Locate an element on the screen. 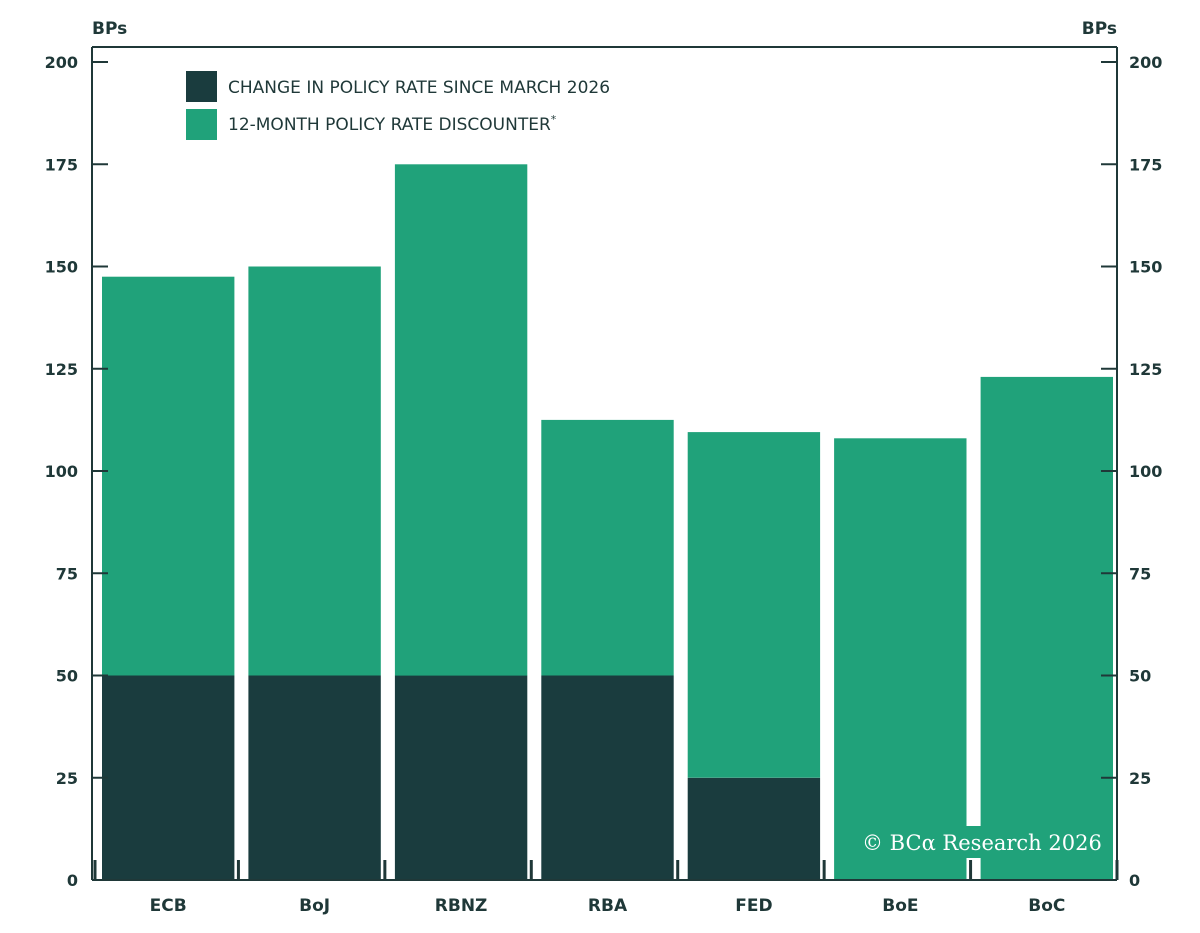  bar-ecb-discounter is located at coordinates (168, 476).